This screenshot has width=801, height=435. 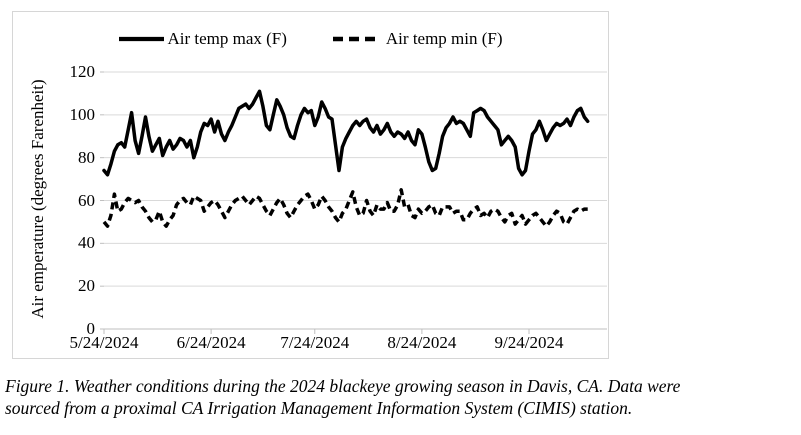 I want to click on series-max-line, so click(x=346, y=133).